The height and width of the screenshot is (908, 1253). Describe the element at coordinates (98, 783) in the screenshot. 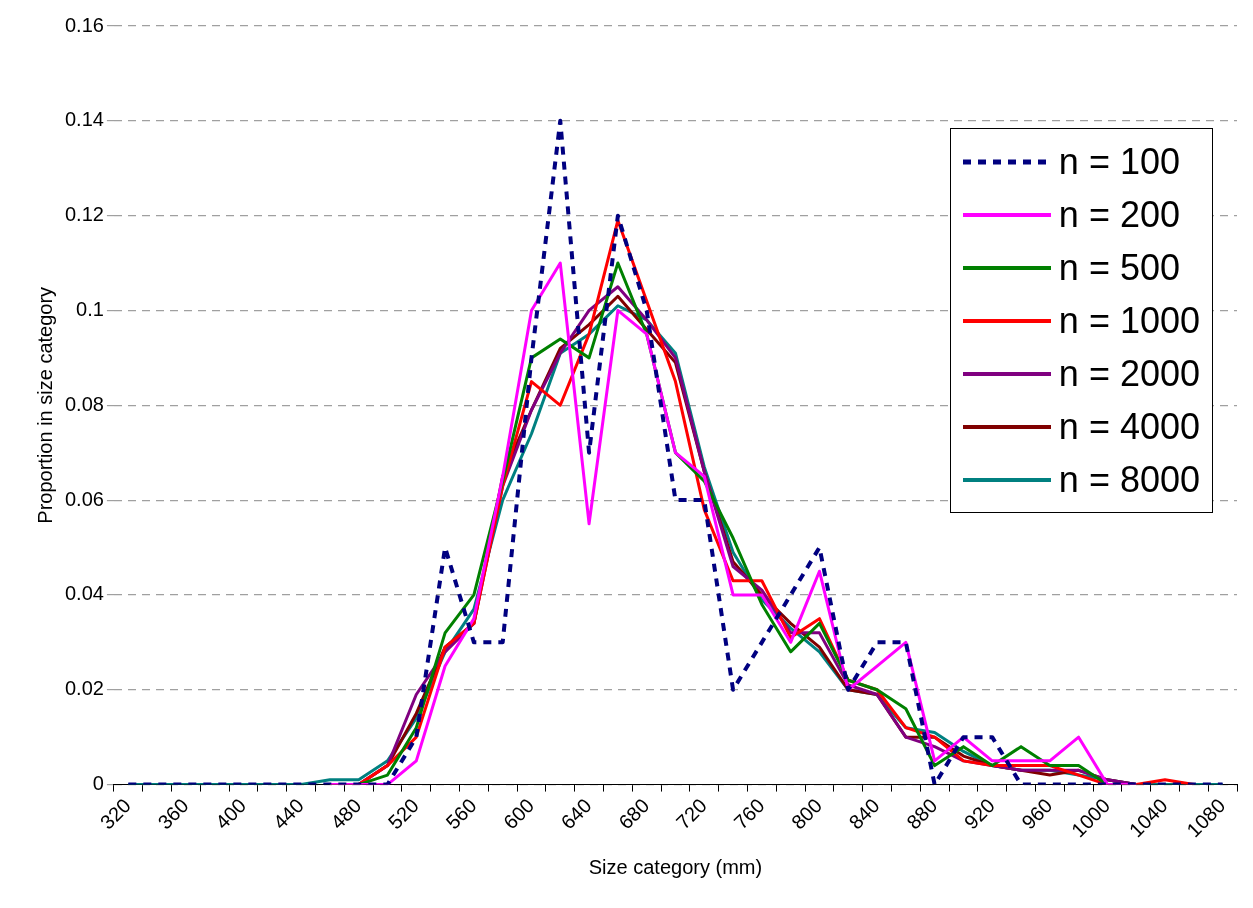

I see `y-tick-label: 0` at that location.